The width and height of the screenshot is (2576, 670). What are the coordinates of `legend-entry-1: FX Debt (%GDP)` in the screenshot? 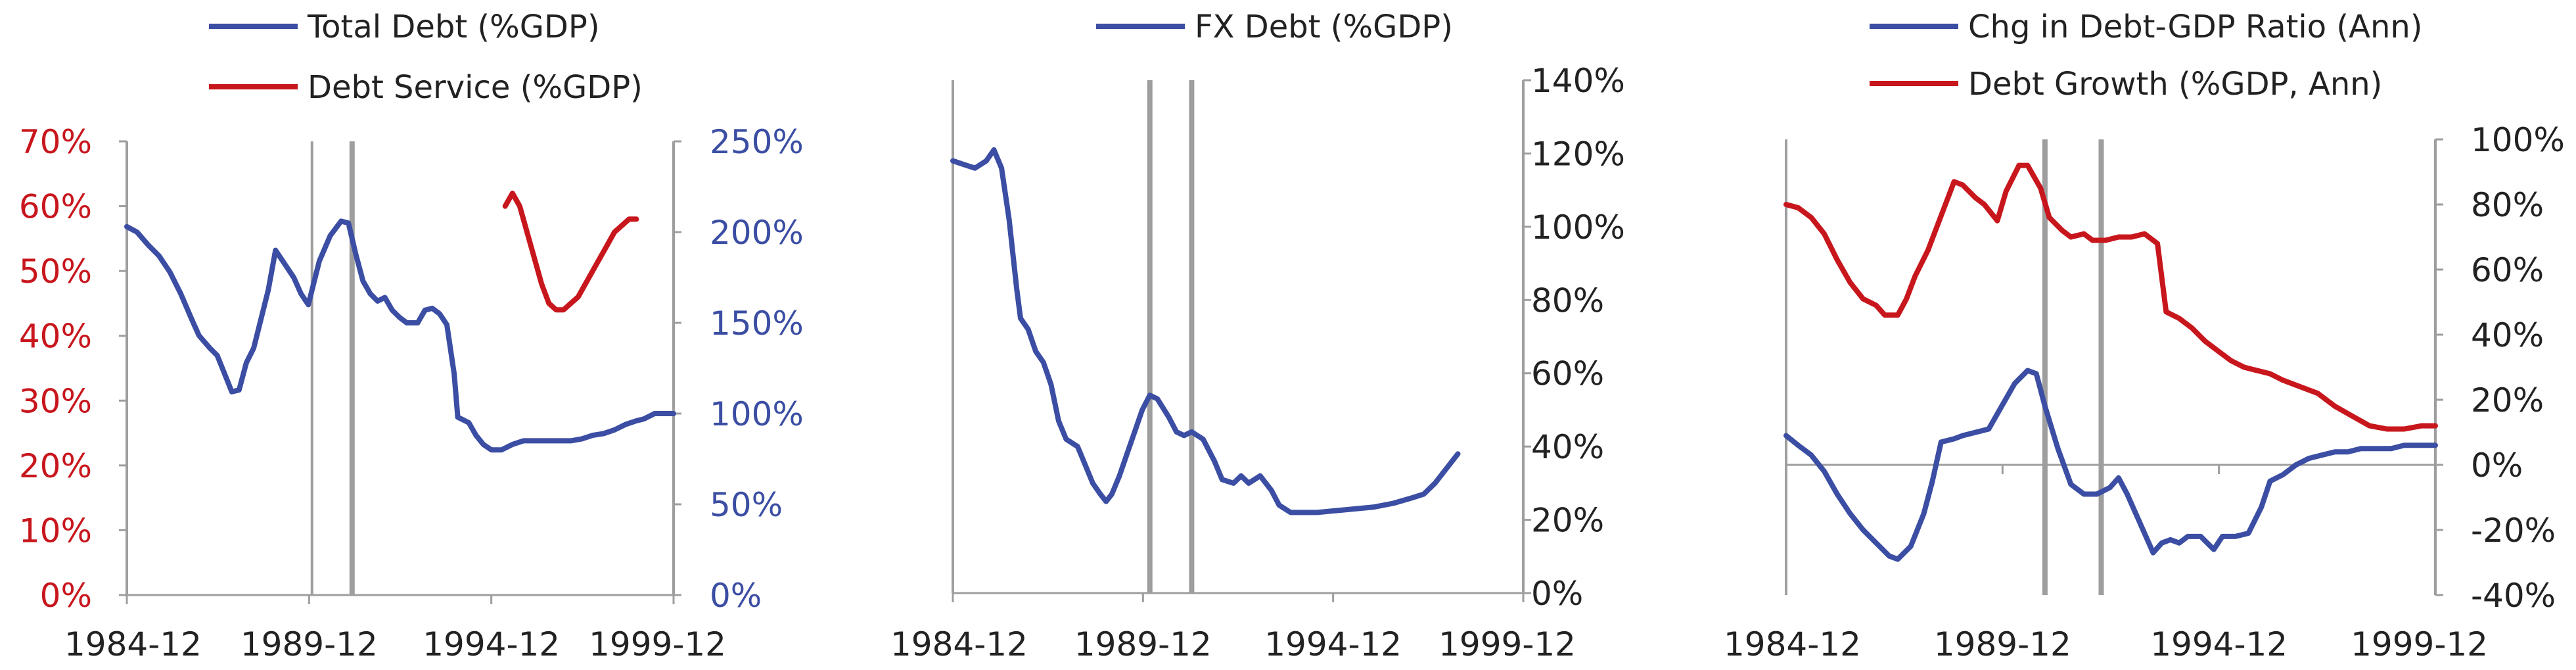 It's located at (1274, 27).